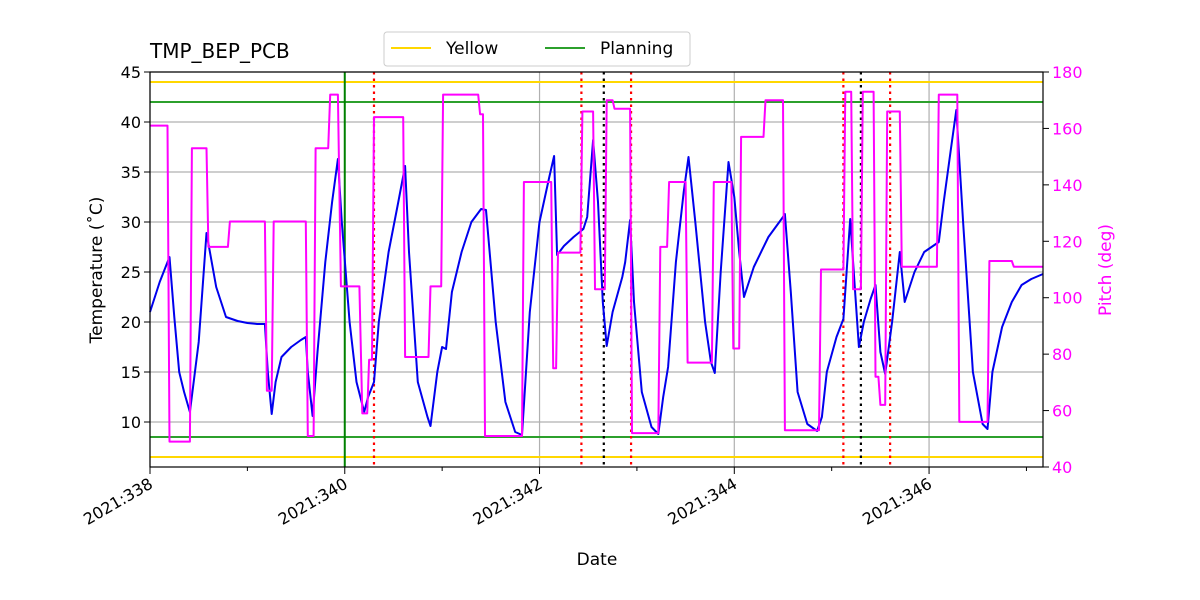  What do you see at coordinates (1062, 411) in the screenshot?
I see `y2-tick-label: 60` at bounding box center [1062, 411].